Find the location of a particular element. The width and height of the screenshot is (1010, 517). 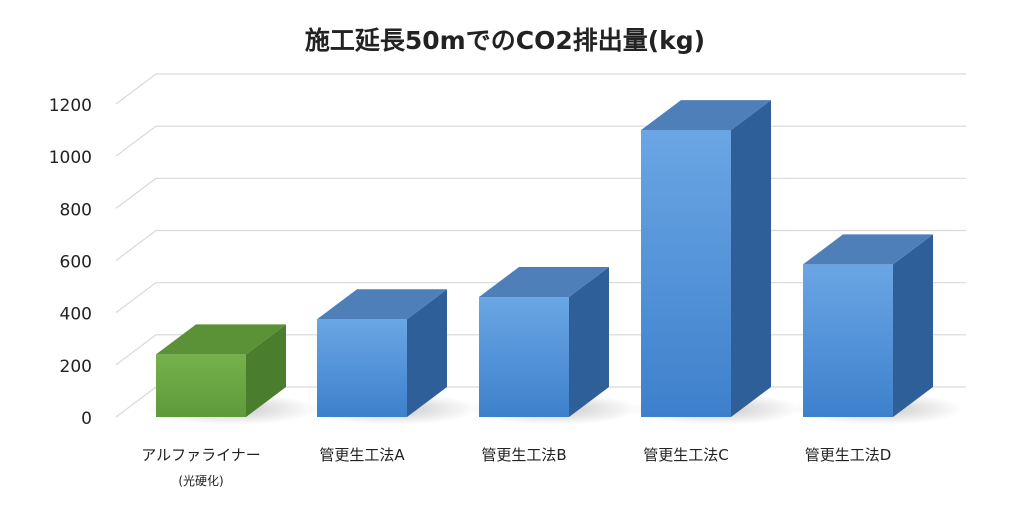

chart-title: 施工延長50mでのCO2排出量(kg) is located at coordinates (505, 40).